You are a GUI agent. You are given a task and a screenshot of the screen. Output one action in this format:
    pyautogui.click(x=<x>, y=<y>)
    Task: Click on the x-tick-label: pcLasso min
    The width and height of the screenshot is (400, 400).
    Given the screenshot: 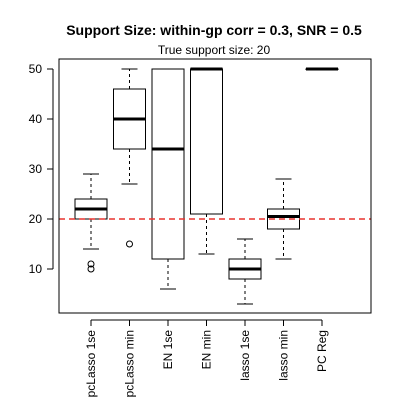 What is the action you would take?
    pyautogui.click(x=130, y=363)
    